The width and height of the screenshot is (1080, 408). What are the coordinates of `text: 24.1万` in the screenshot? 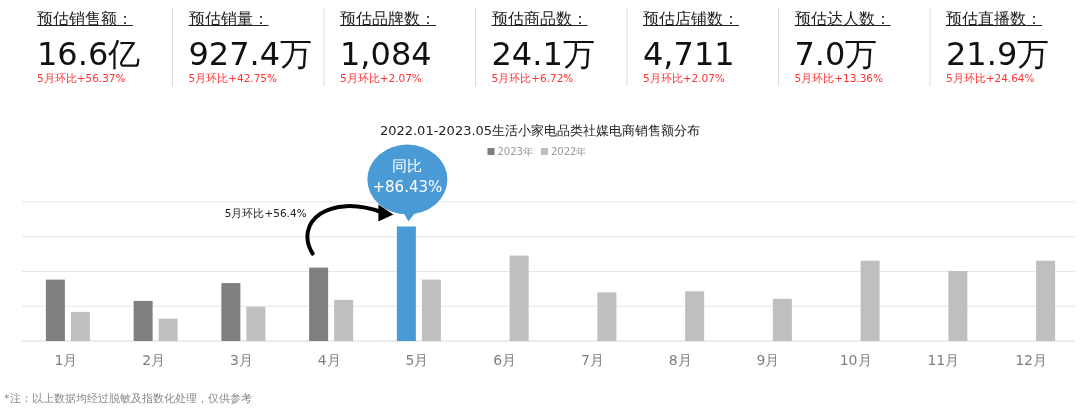 It's located at (543, 54).